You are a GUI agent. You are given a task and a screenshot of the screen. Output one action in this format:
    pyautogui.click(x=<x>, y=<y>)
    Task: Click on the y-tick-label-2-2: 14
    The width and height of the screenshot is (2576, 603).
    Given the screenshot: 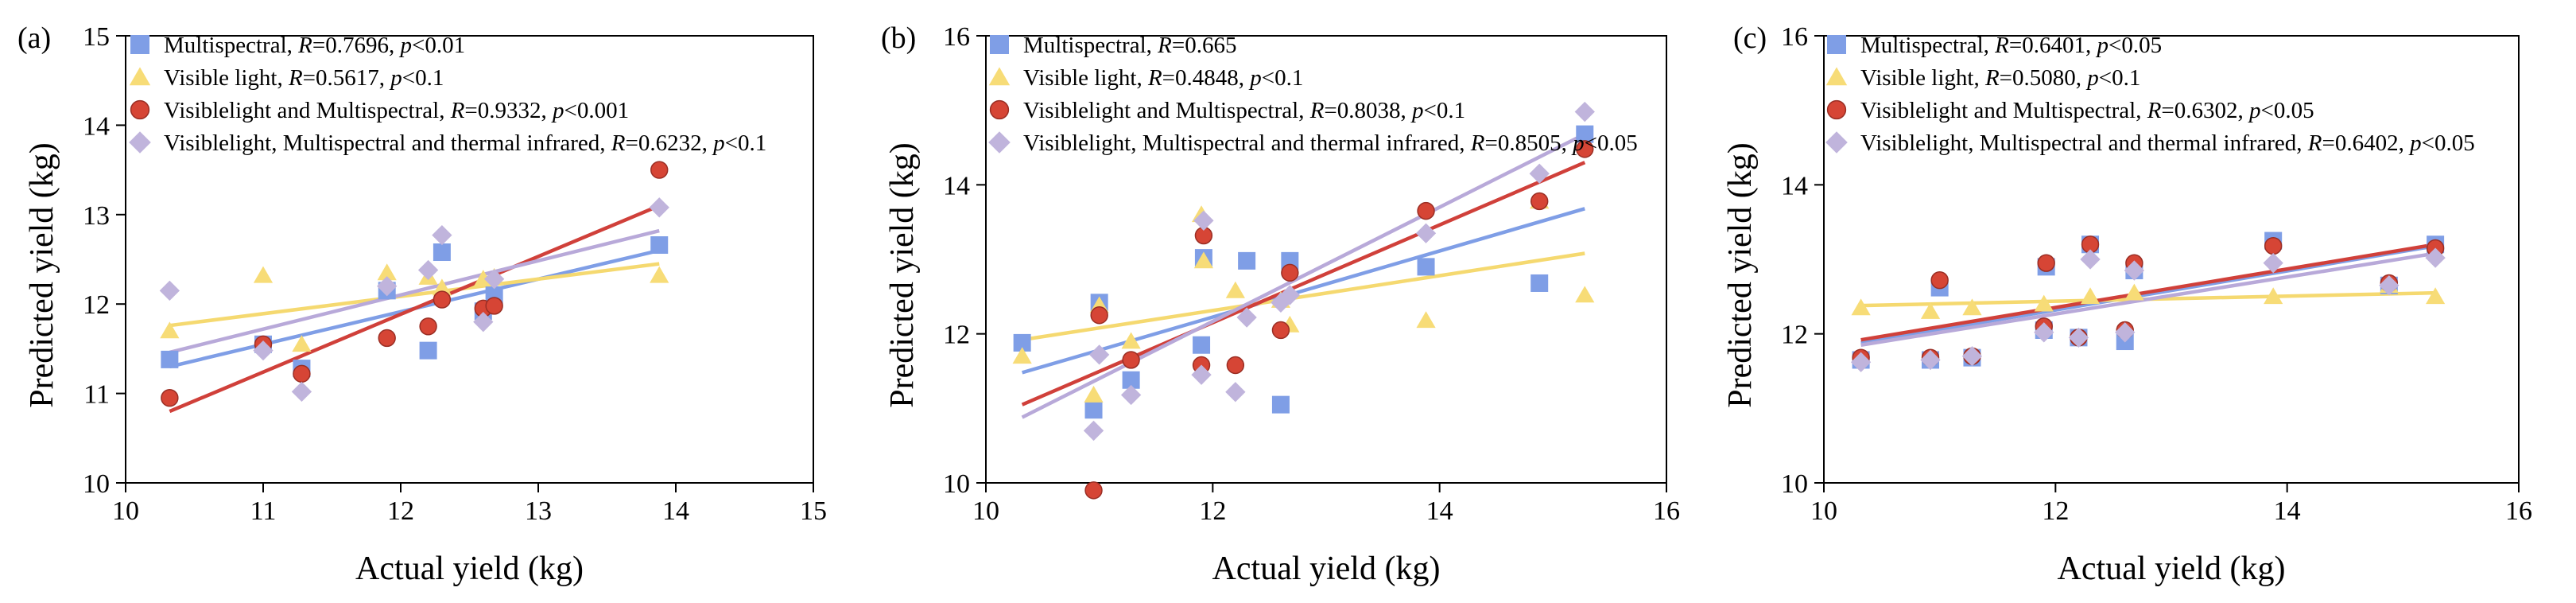 What is the action you would take?
    pyautogui.click(x=1794, y=185)
    